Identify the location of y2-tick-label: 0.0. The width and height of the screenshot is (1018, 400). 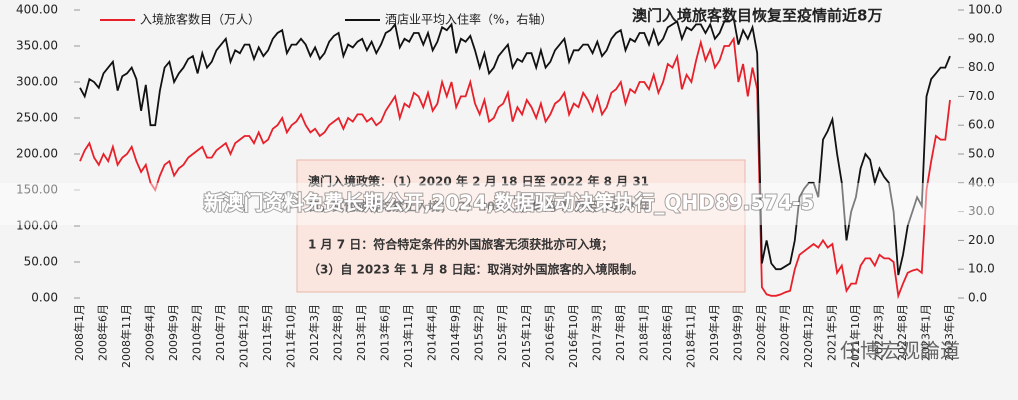
(977, 298).